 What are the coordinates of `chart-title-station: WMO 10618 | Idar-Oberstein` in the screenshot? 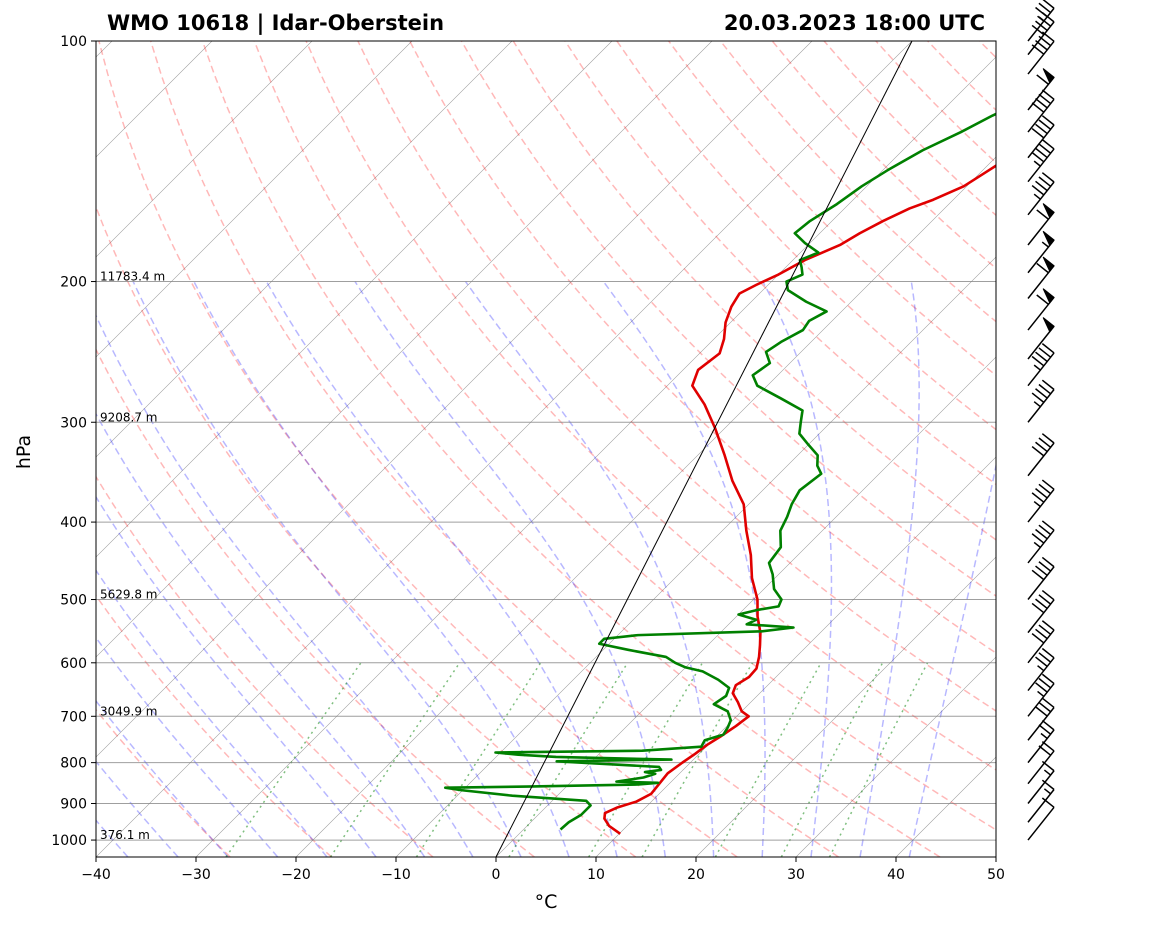 It's located at (275, 23).